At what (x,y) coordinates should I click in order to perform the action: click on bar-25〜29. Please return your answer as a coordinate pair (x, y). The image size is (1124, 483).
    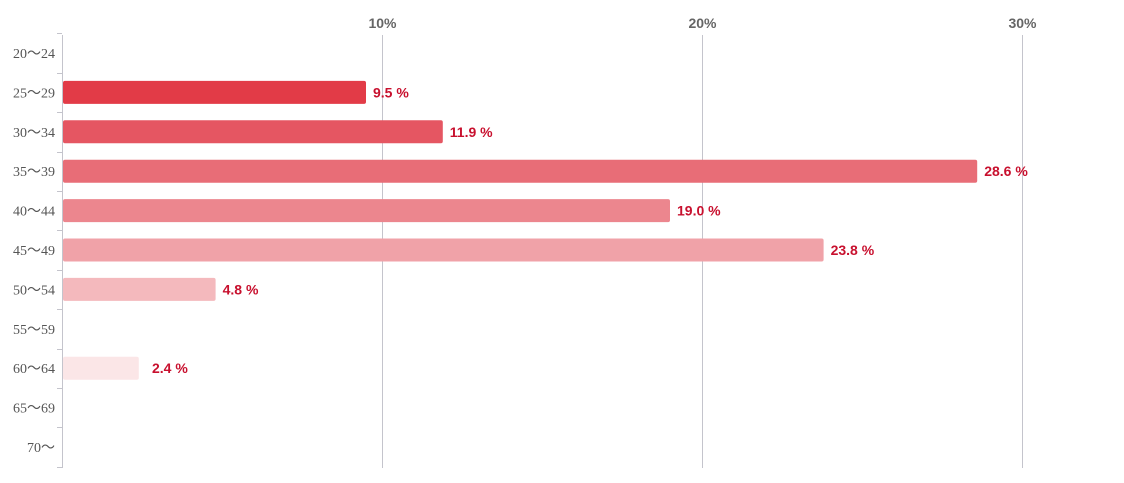
    Looking at the image, I should click on (214, 92).